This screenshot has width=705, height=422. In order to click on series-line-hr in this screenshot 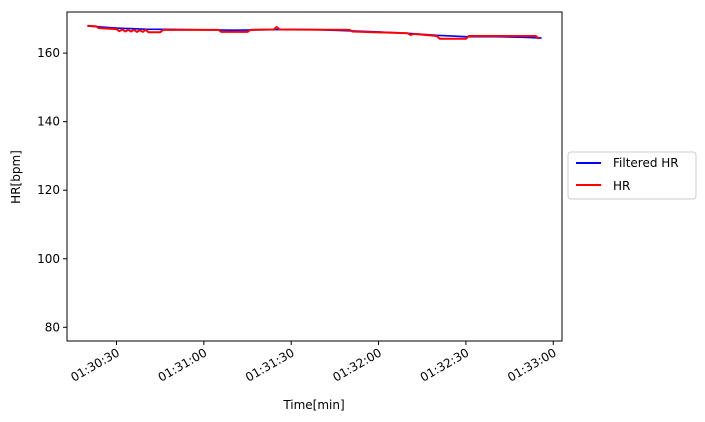, I will do `click(313, 32)`.